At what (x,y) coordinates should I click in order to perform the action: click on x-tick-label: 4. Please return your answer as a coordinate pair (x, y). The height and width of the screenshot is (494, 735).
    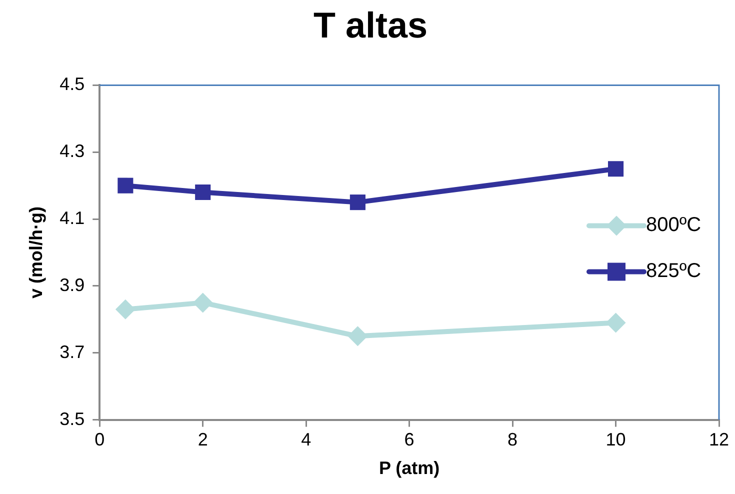
    Looking at the image, I should click on (306, 440).